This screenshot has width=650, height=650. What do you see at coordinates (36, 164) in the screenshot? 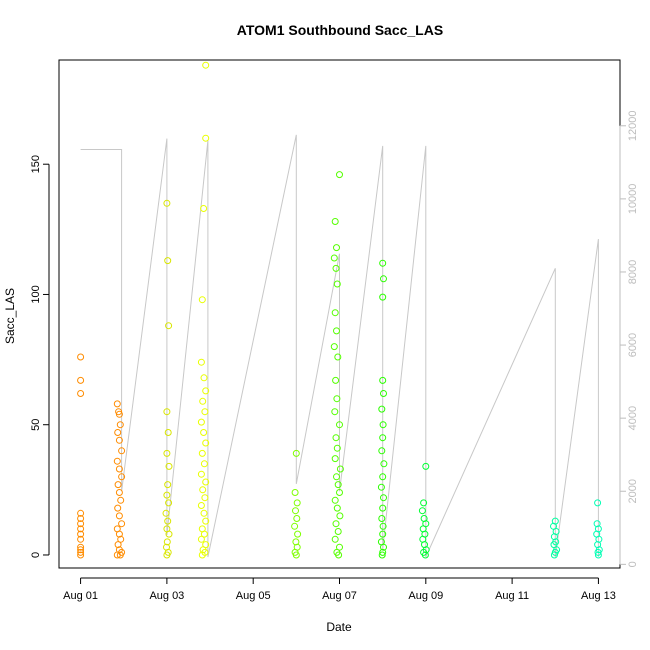
I see `y-tick-label-4: 150` at bounding box center [36, 164].